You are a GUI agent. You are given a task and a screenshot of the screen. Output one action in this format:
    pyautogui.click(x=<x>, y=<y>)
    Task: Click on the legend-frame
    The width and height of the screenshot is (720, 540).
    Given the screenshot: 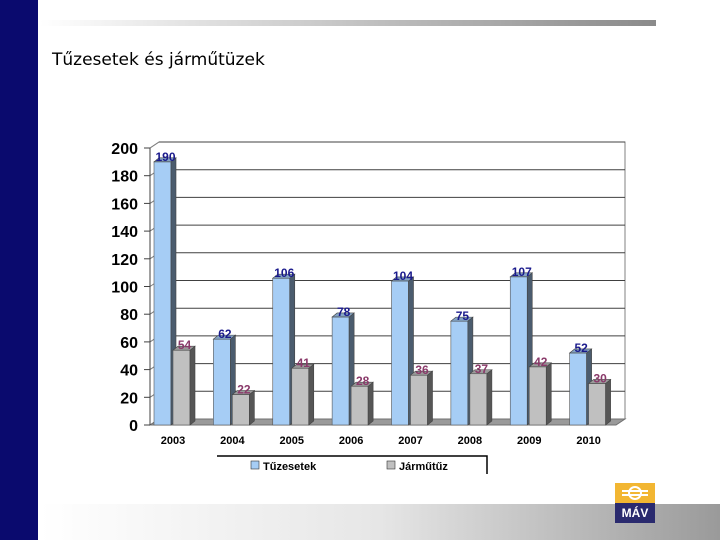 What is the action you would take?
    pyautogui.click(x=352, y=464)
    